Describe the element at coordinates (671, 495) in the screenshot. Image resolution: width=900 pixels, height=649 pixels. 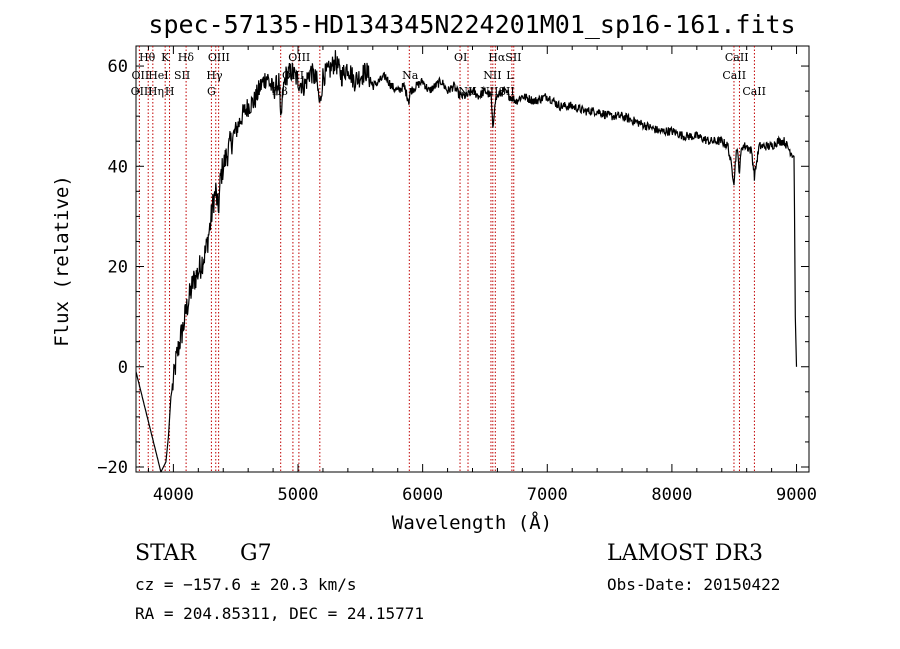
I see `x-tick-label-4: 8000` at that location.